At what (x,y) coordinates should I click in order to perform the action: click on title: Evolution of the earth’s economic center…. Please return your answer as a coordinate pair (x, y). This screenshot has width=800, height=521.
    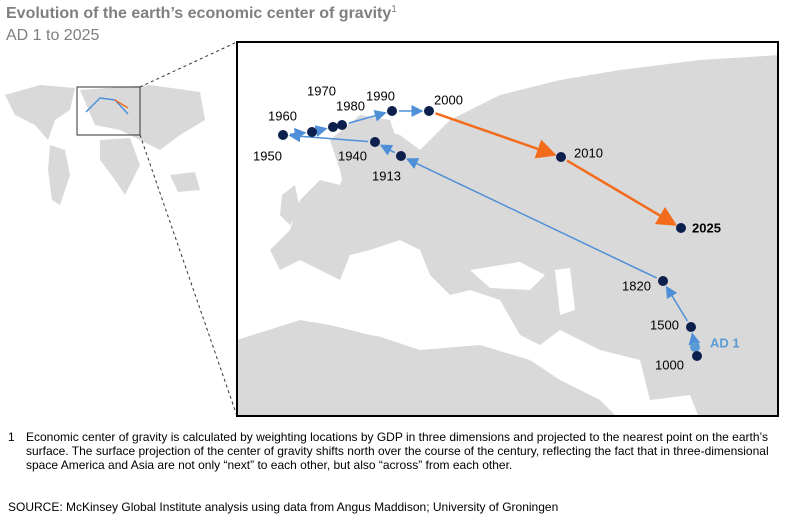
    Looking at the image, I should click on (201, 13).